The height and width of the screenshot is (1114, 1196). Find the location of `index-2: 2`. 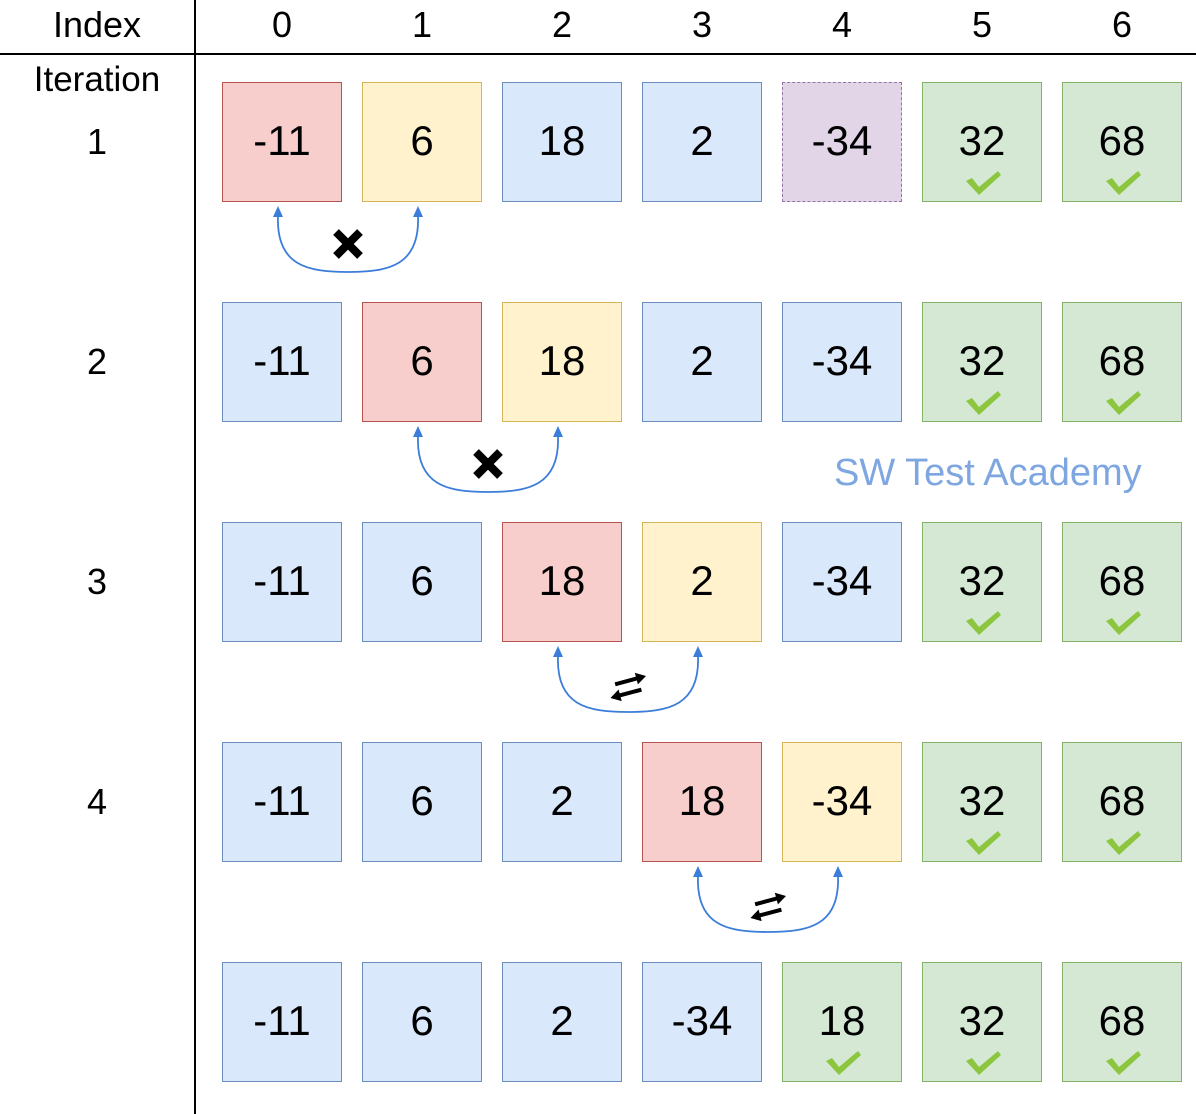

index-2: 2 is located at coordinates (562, 24).